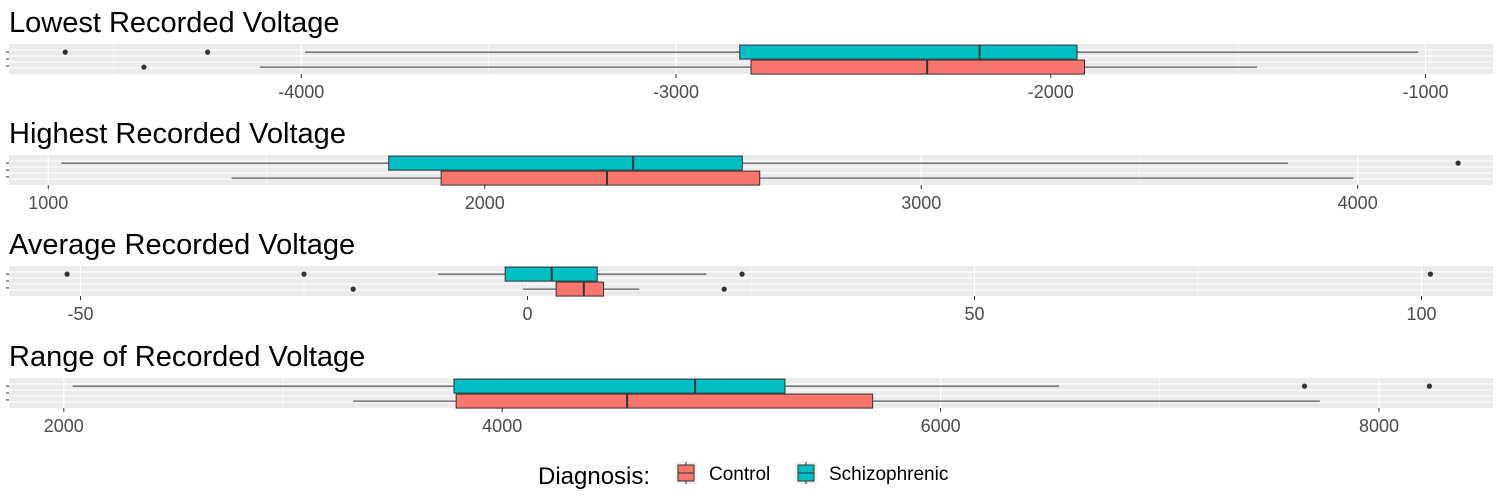  I want to click on x-tick-label: 6000, so click(941, 426).